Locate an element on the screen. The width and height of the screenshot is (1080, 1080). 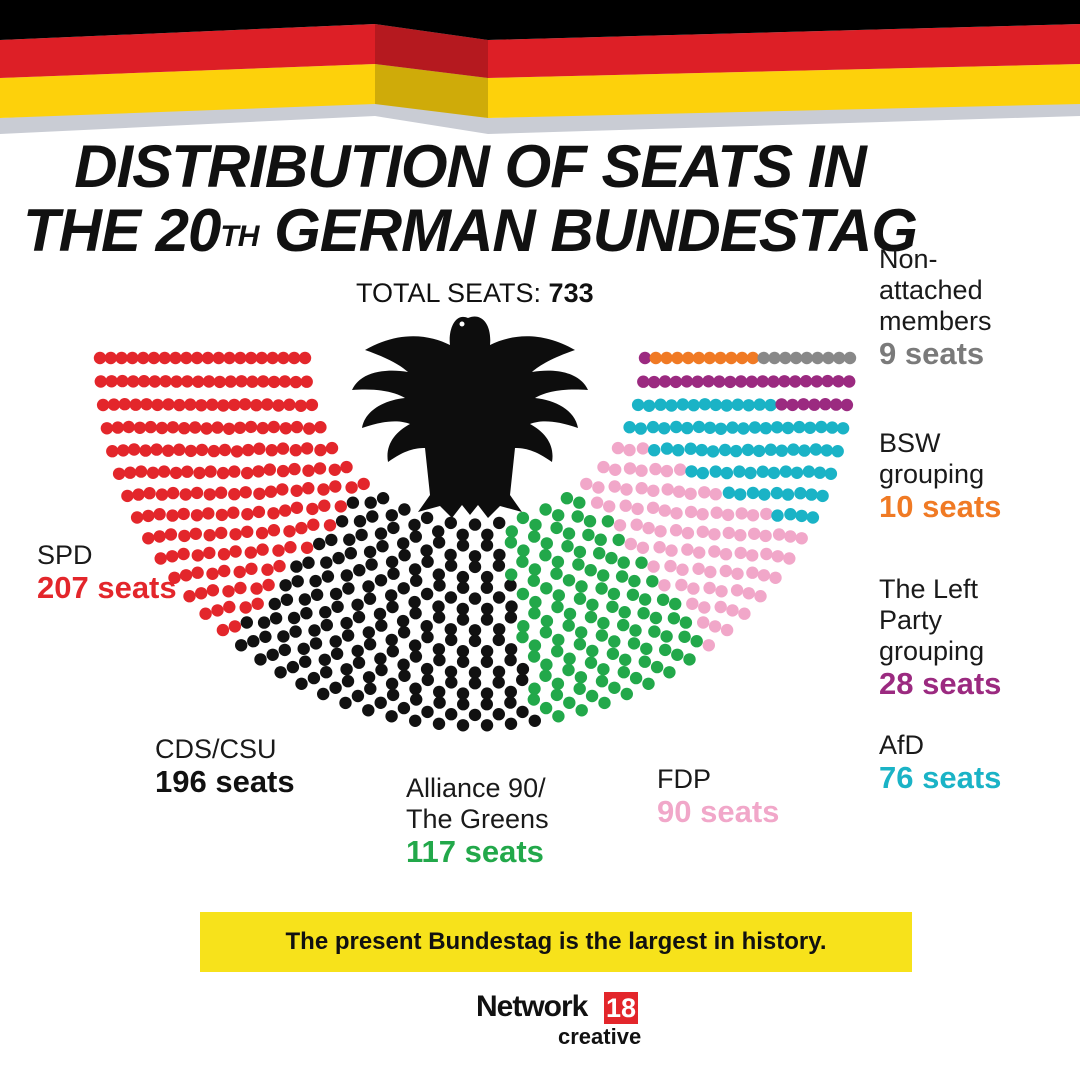
title-superscript: TH is located at coordinates (239, 236).